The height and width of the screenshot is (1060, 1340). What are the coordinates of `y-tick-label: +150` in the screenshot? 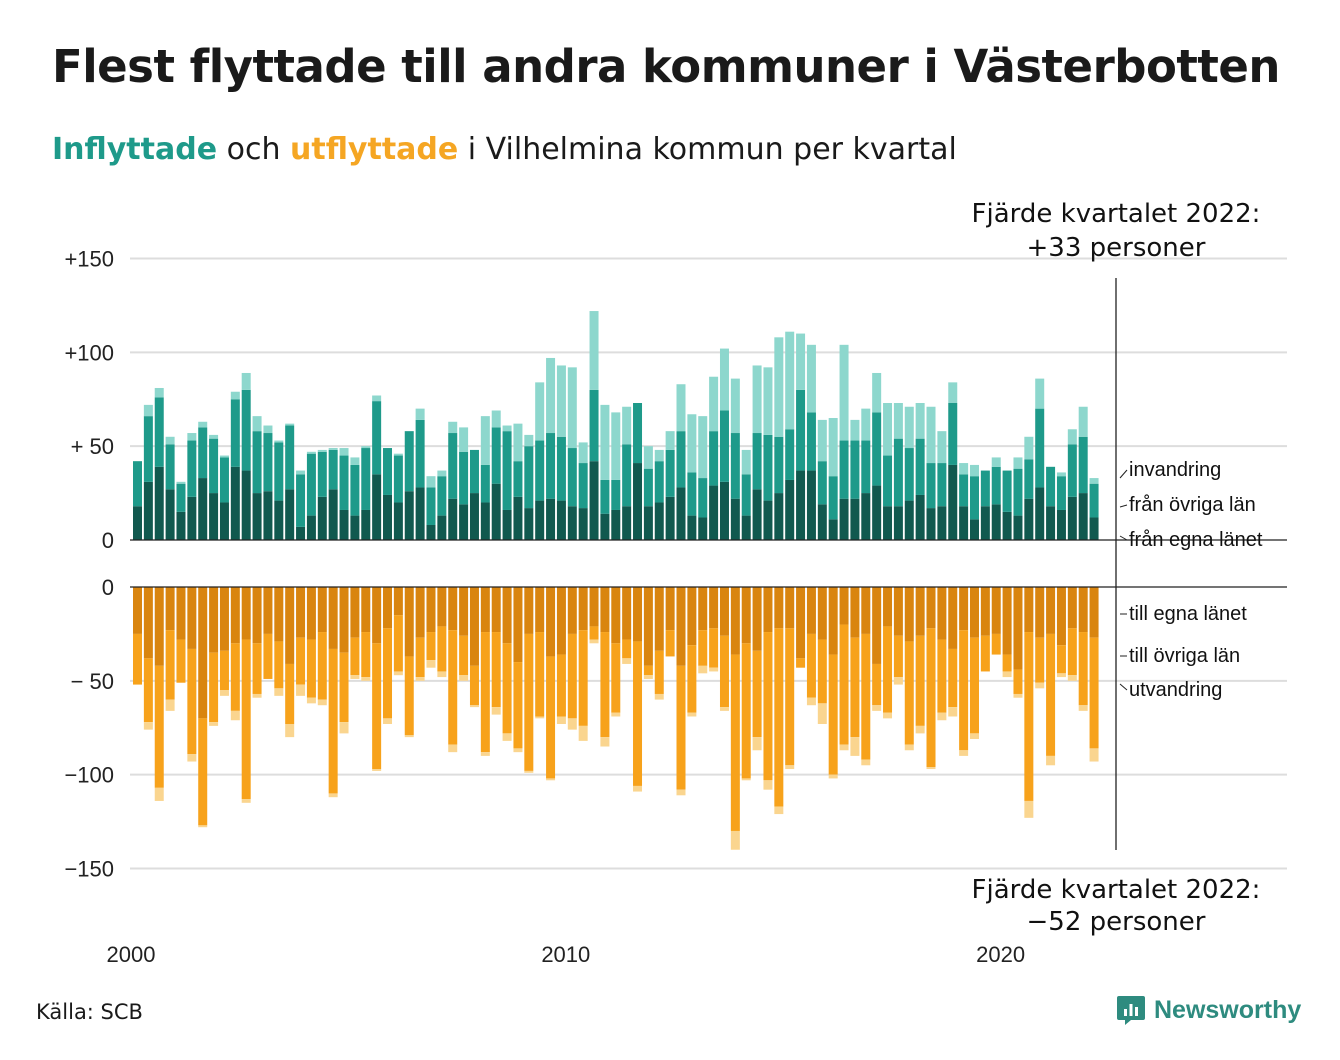 It's located at (89, 258).